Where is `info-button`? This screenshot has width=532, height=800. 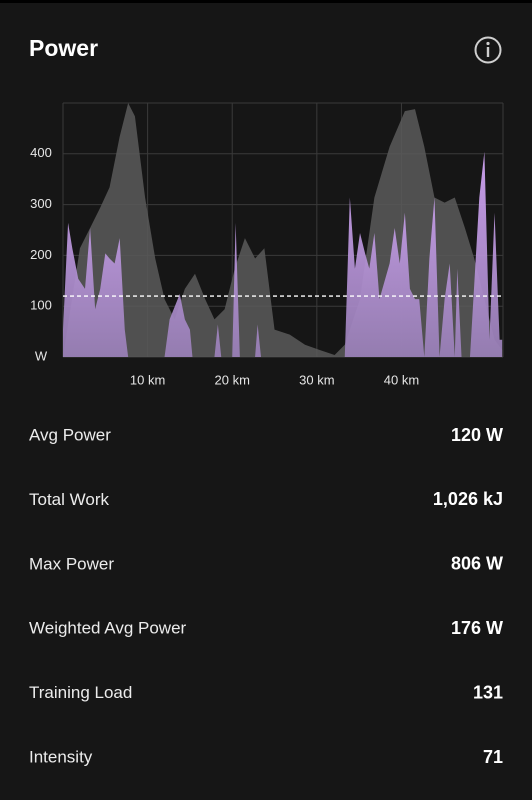
info-button is located at coordinates (488, 50).